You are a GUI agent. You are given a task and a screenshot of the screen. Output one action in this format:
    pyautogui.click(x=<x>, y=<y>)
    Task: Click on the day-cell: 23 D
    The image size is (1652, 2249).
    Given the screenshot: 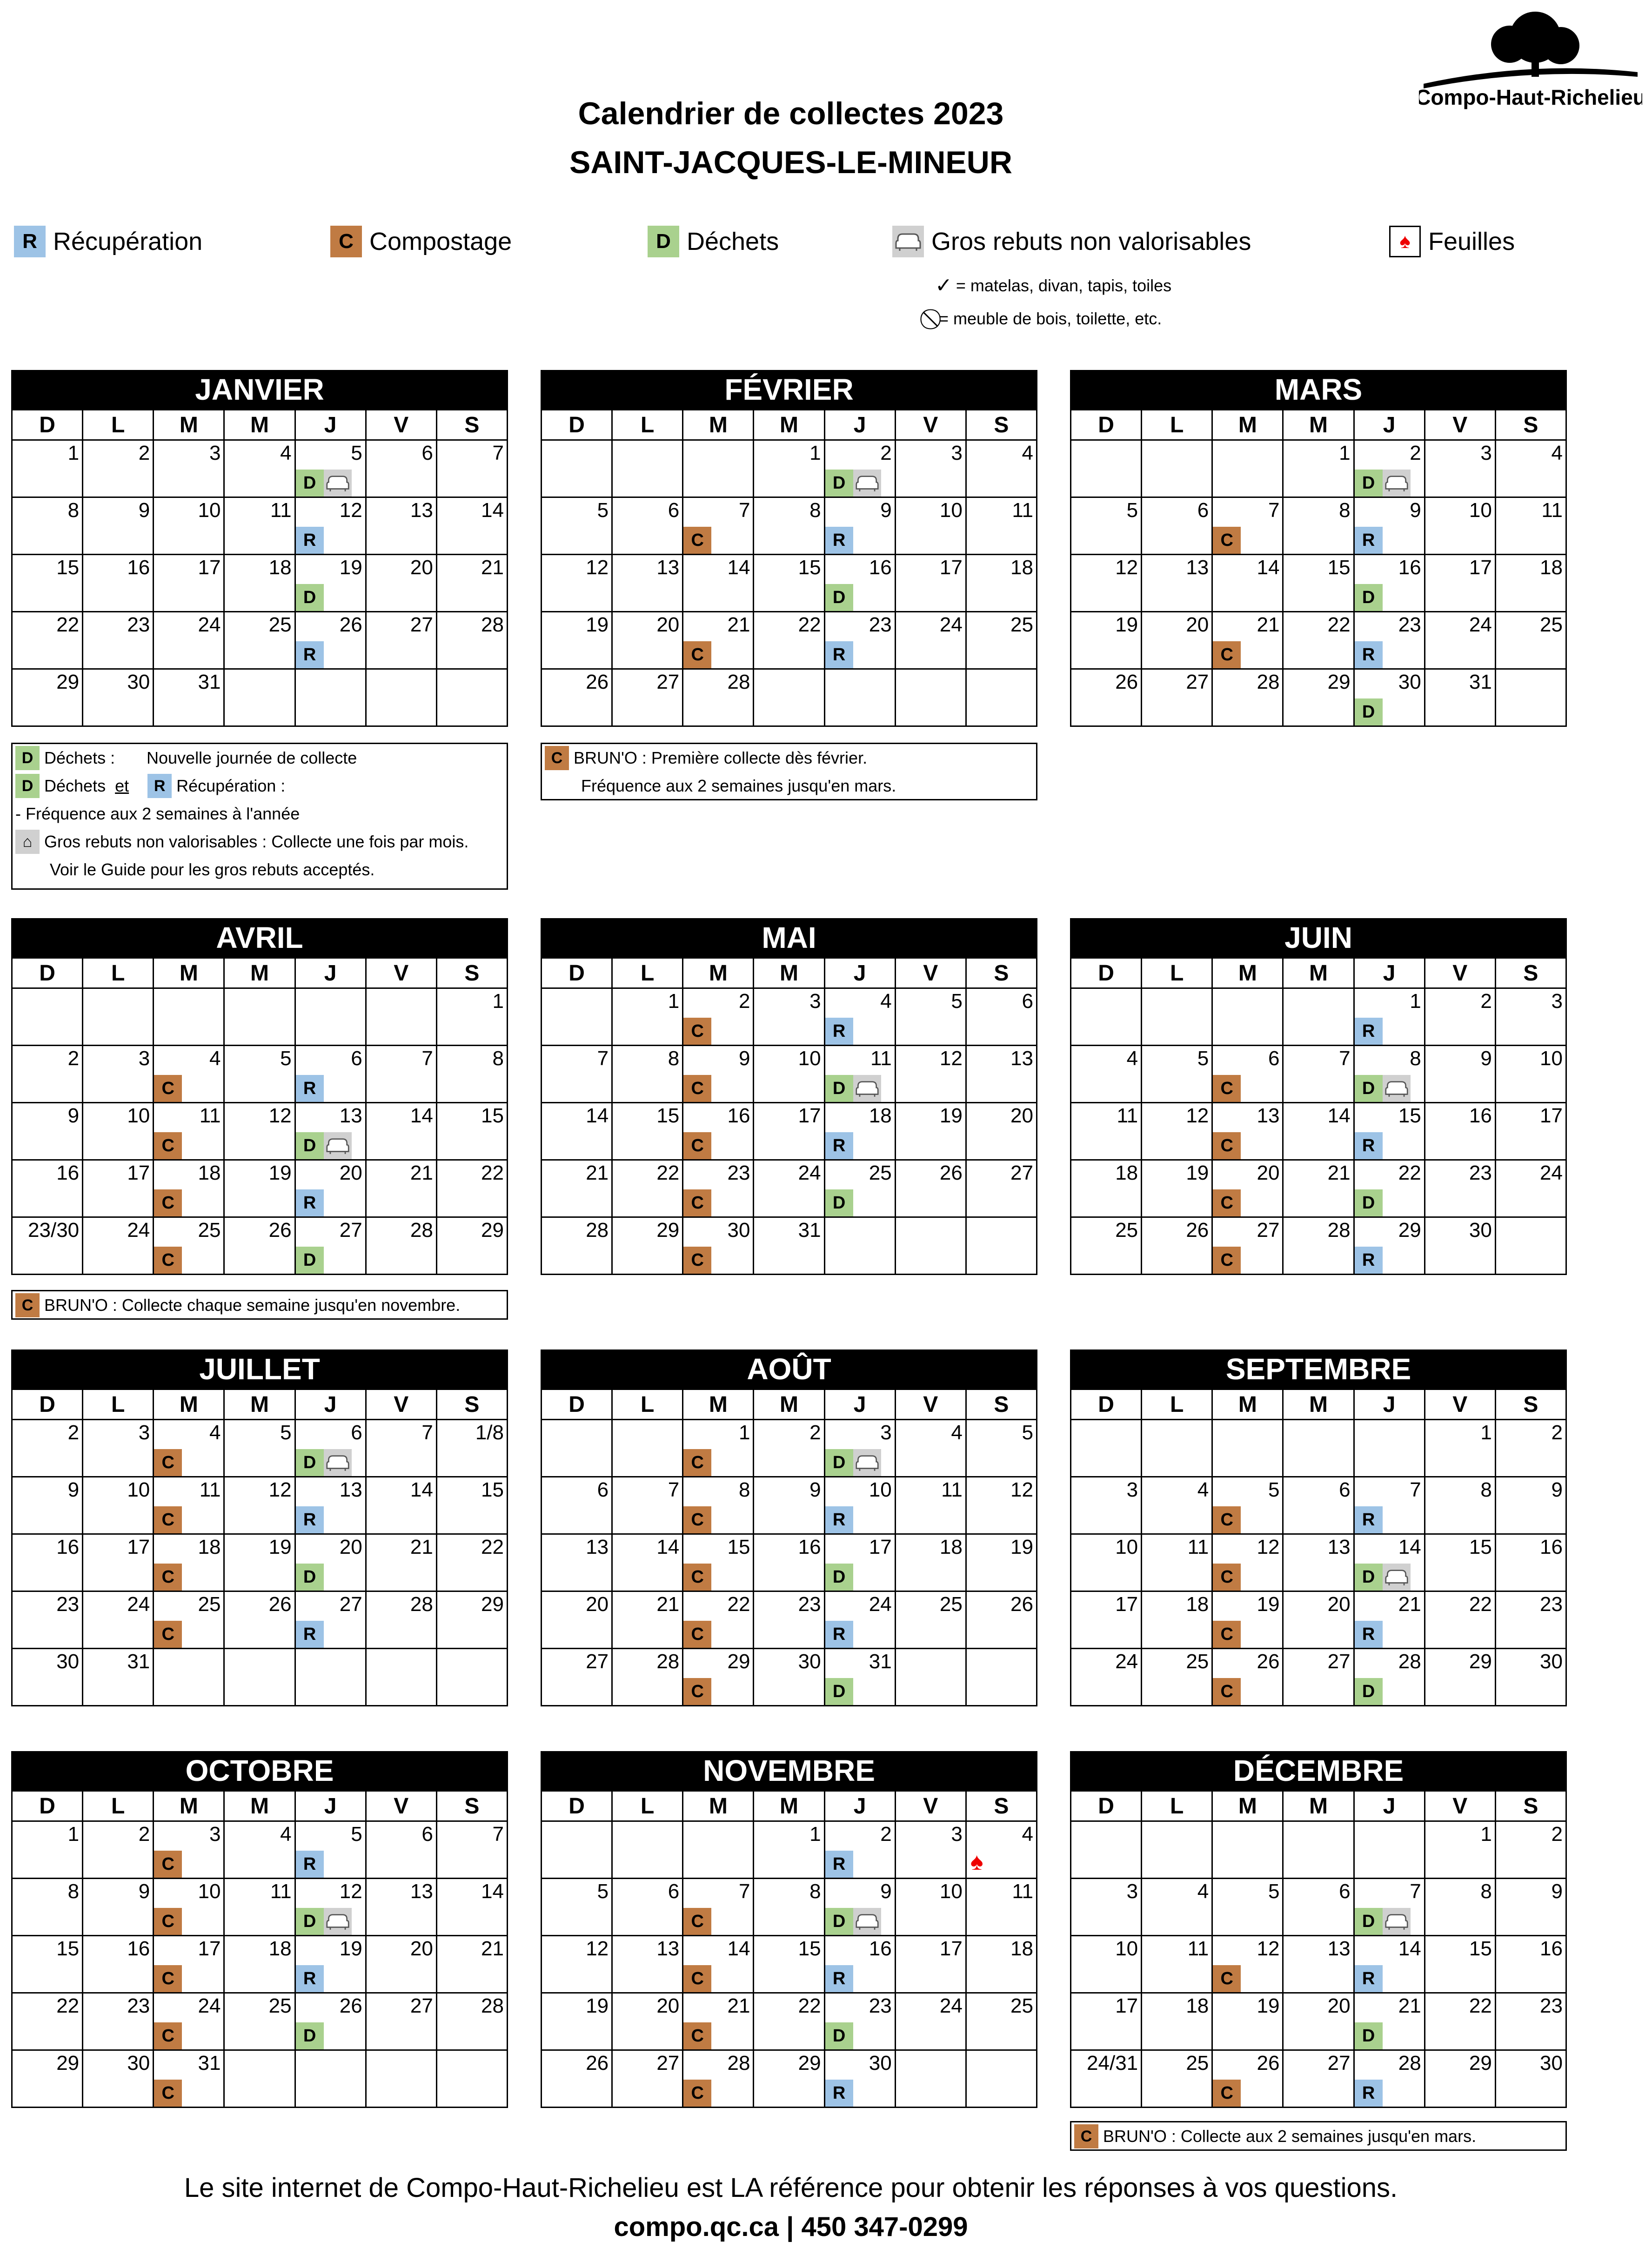 What is the action you would take?
    pyautogui.click(x=859, y=2021)
    